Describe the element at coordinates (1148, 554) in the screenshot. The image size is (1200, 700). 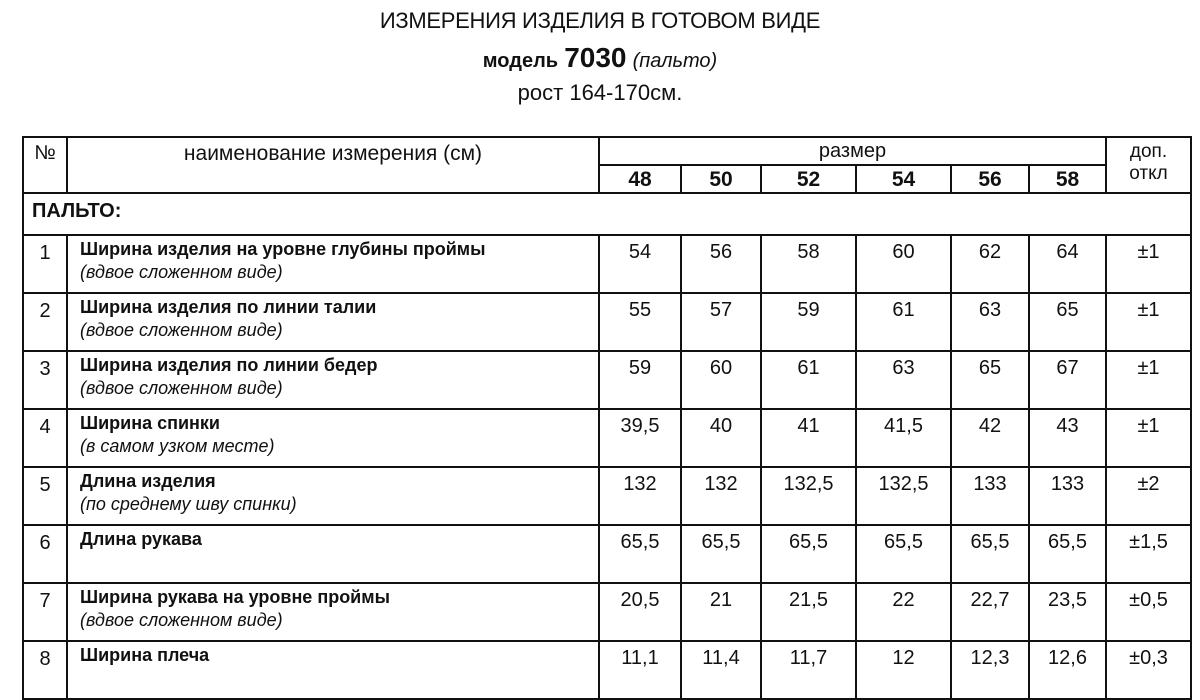
I see `tolerance-cell: ±1,5` at that location.